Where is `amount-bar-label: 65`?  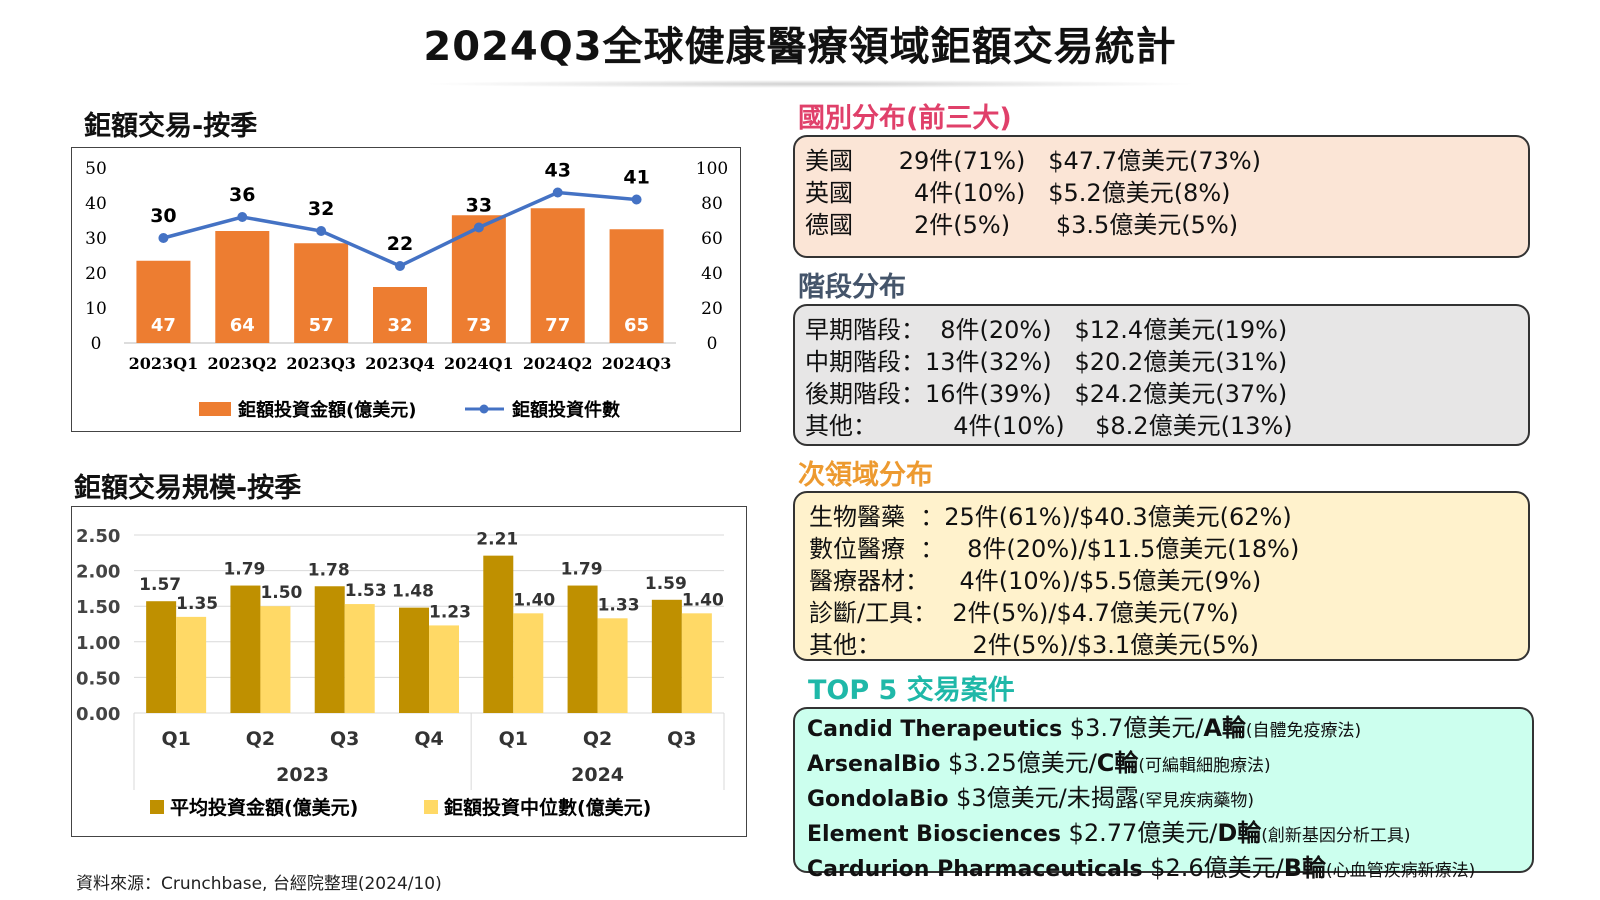
amount-bar-label: 65 is located at coordinates (636, 325).